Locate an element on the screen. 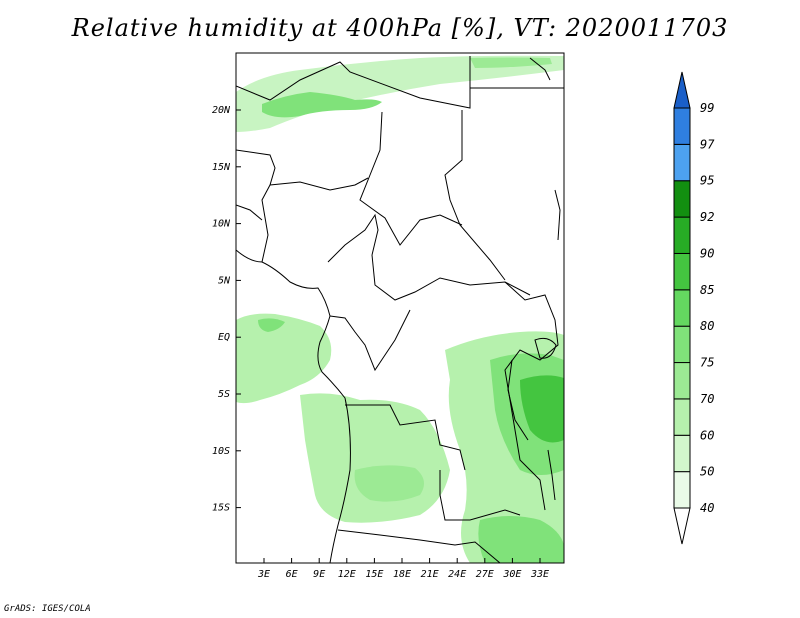  humidity-area-southeast is located at coordinates (521, 539).